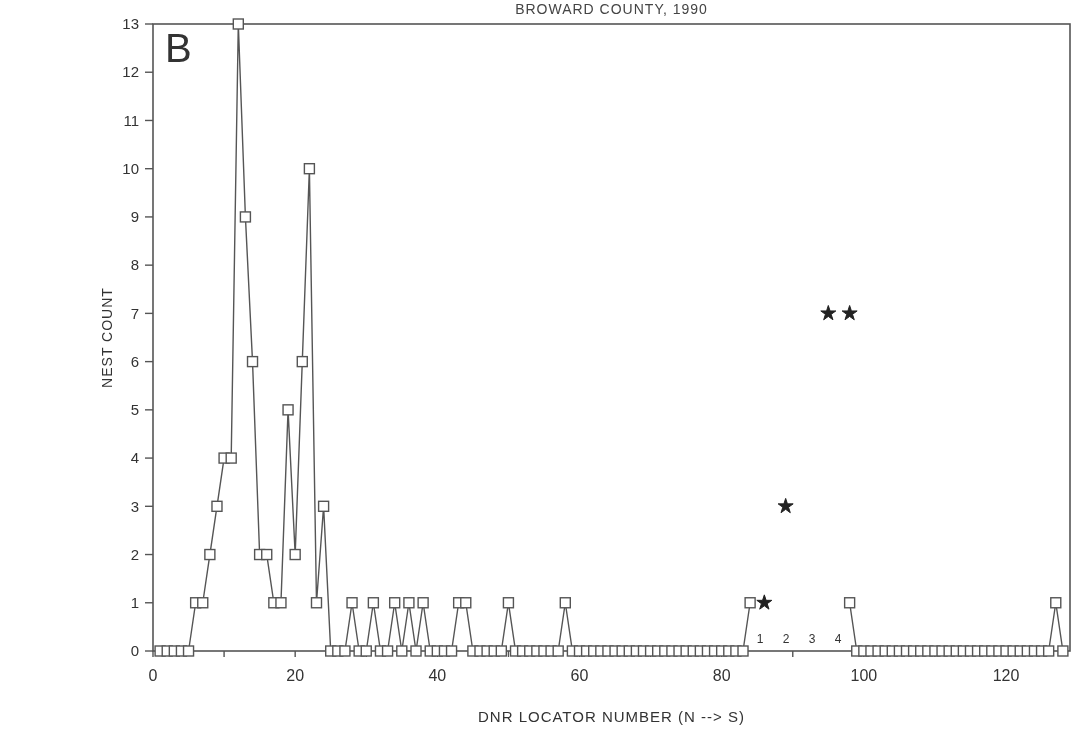  I want to click on y-tick-label: 0, so click(134, 651).